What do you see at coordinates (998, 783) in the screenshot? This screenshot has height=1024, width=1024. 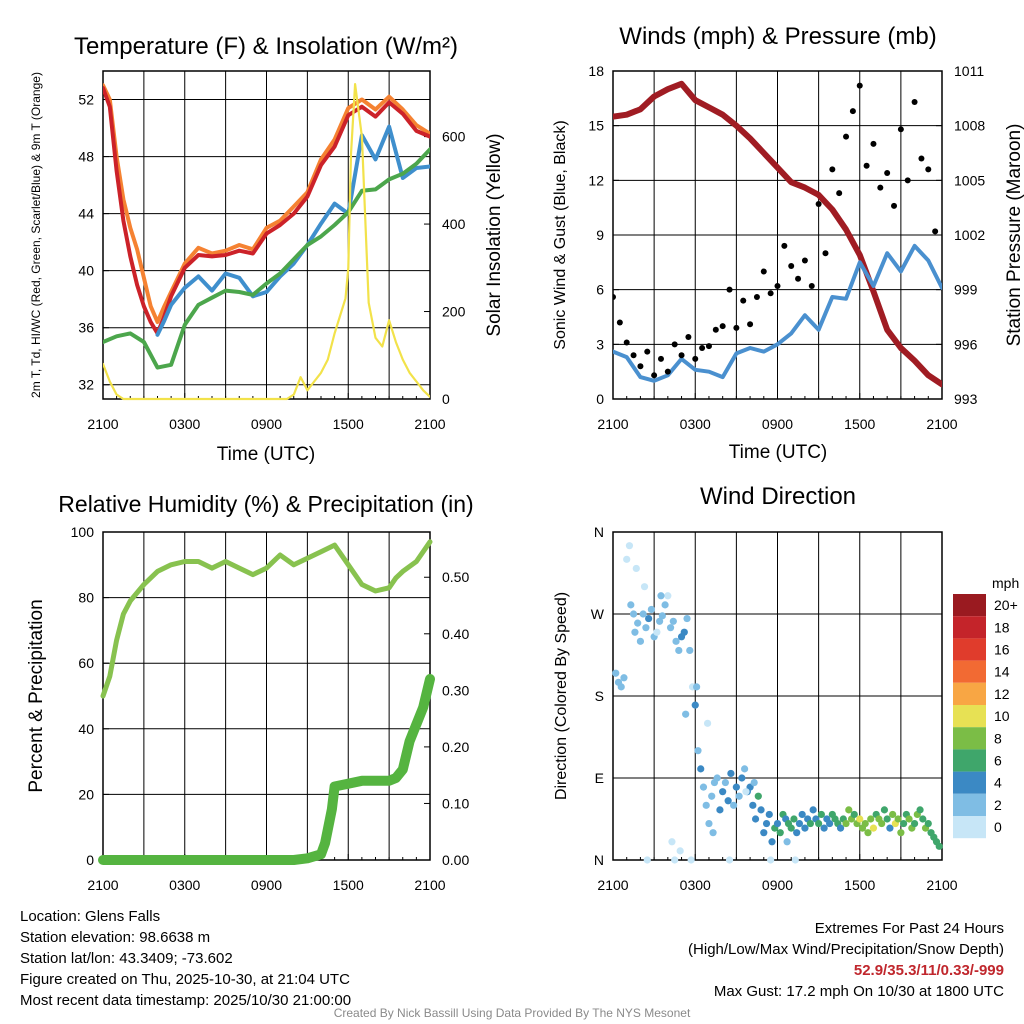 I see `colorbar-label: 4` at bounding box center [998, 783].